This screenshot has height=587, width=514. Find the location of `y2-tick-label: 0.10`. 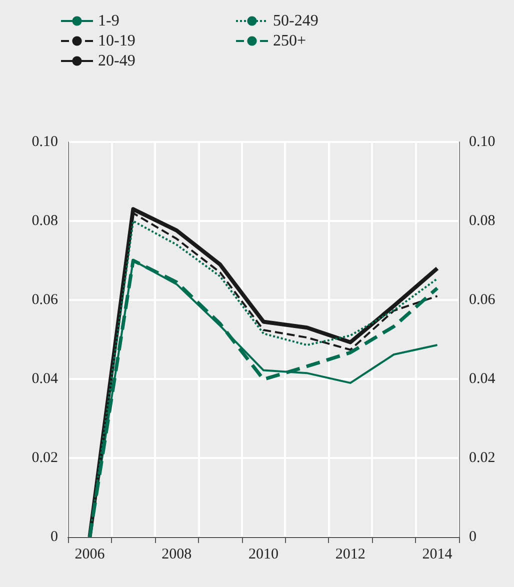

y2-tick-label: 0.10 is located at coordinates (482, 142).